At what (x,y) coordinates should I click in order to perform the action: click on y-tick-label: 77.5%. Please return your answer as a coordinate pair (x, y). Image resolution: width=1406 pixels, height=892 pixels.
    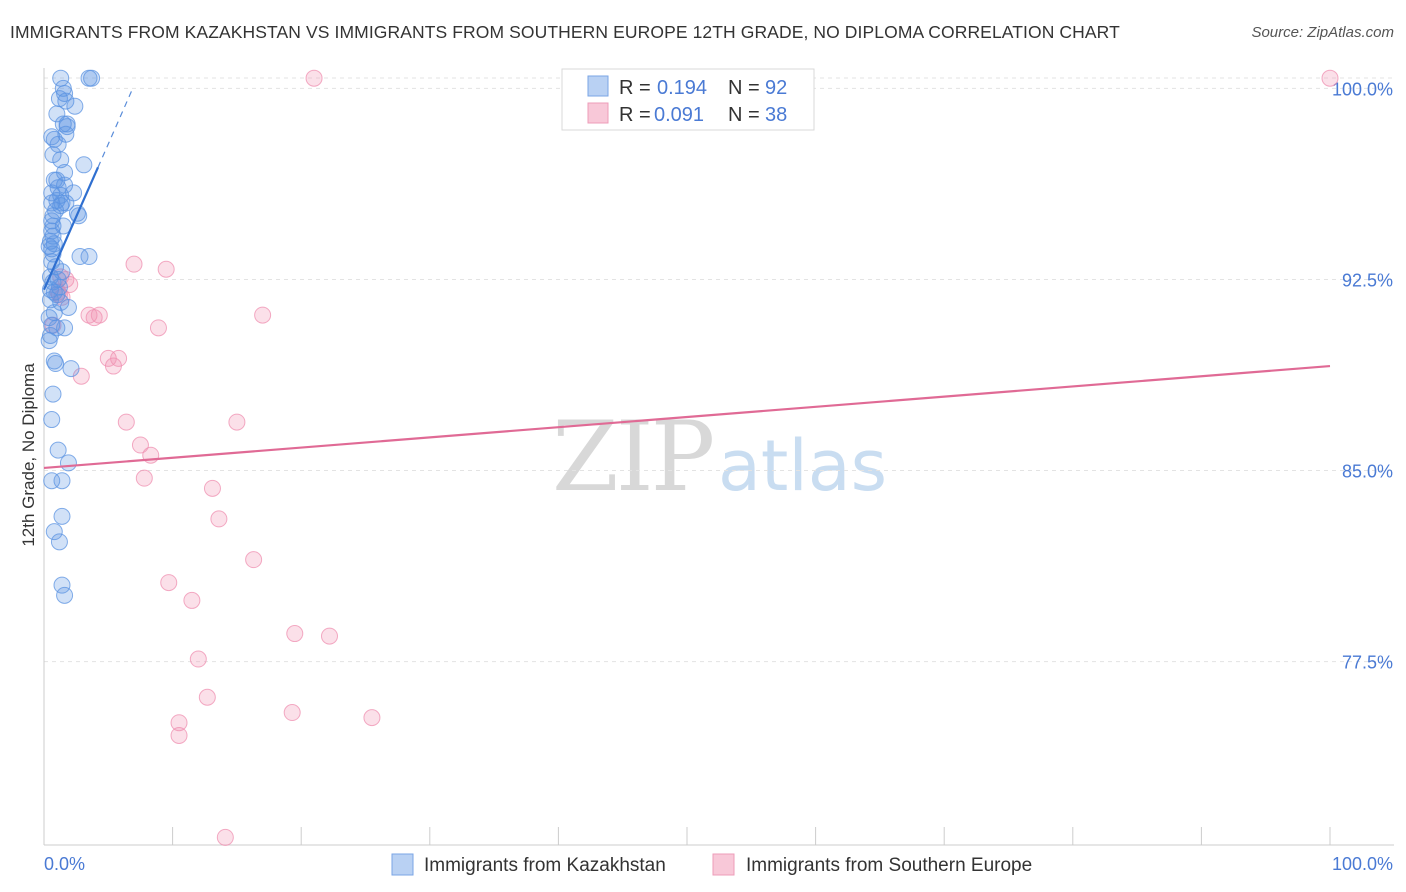
    Looking at the image, I should click on (1367, 663).